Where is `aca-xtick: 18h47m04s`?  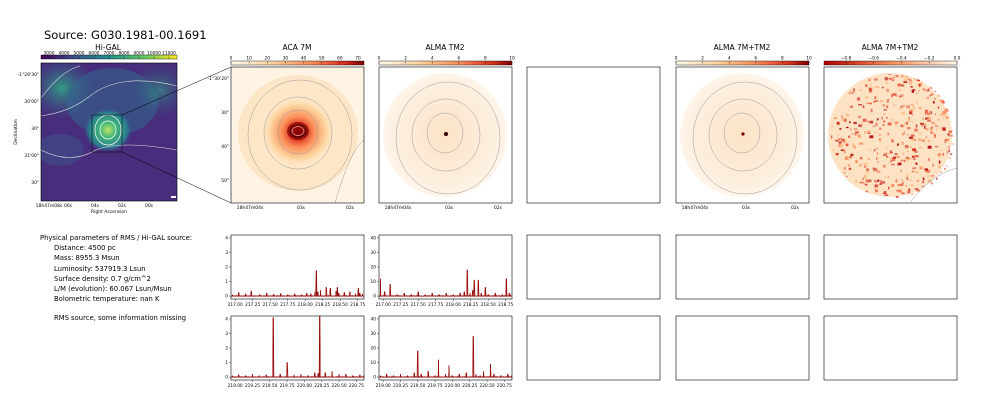
aca-xtick: 18h47m04s is located at coordinates (250, 208).